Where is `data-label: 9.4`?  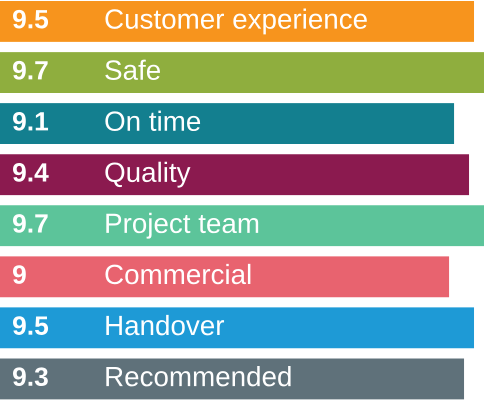
data-label: 9.4 is located at coordinates (31, 172).